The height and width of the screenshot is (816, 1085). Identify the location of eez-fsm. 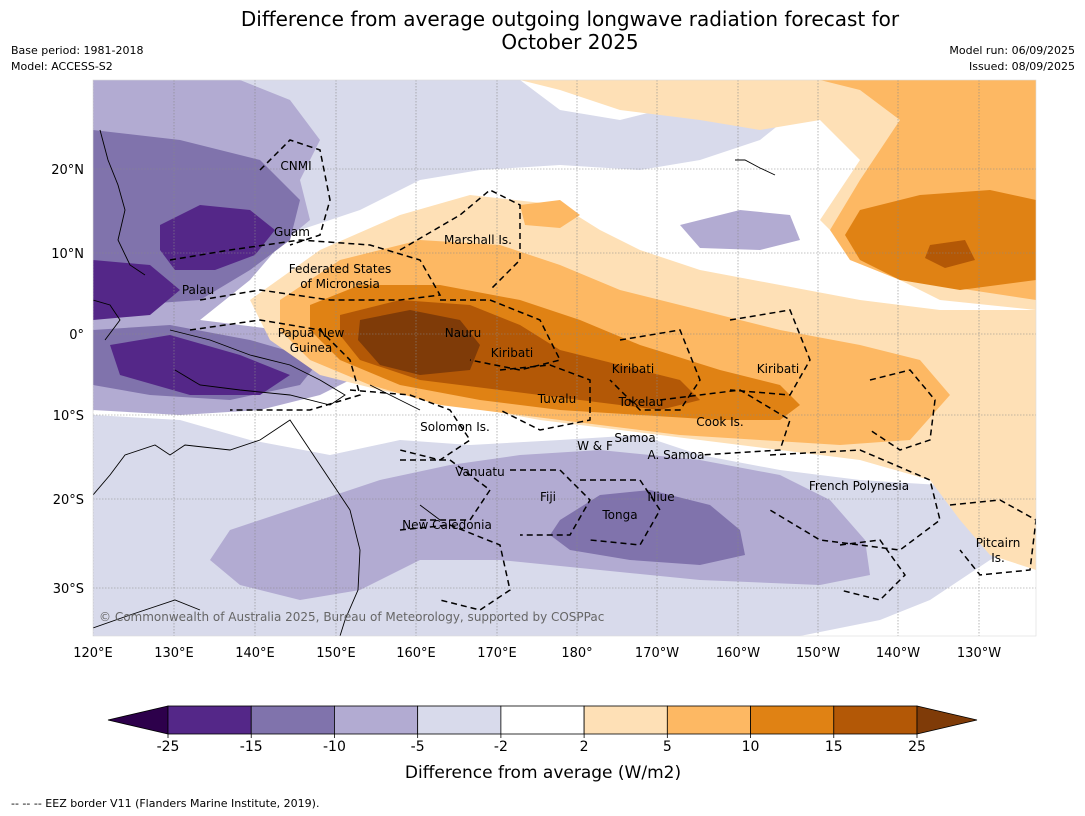
(305, 270).